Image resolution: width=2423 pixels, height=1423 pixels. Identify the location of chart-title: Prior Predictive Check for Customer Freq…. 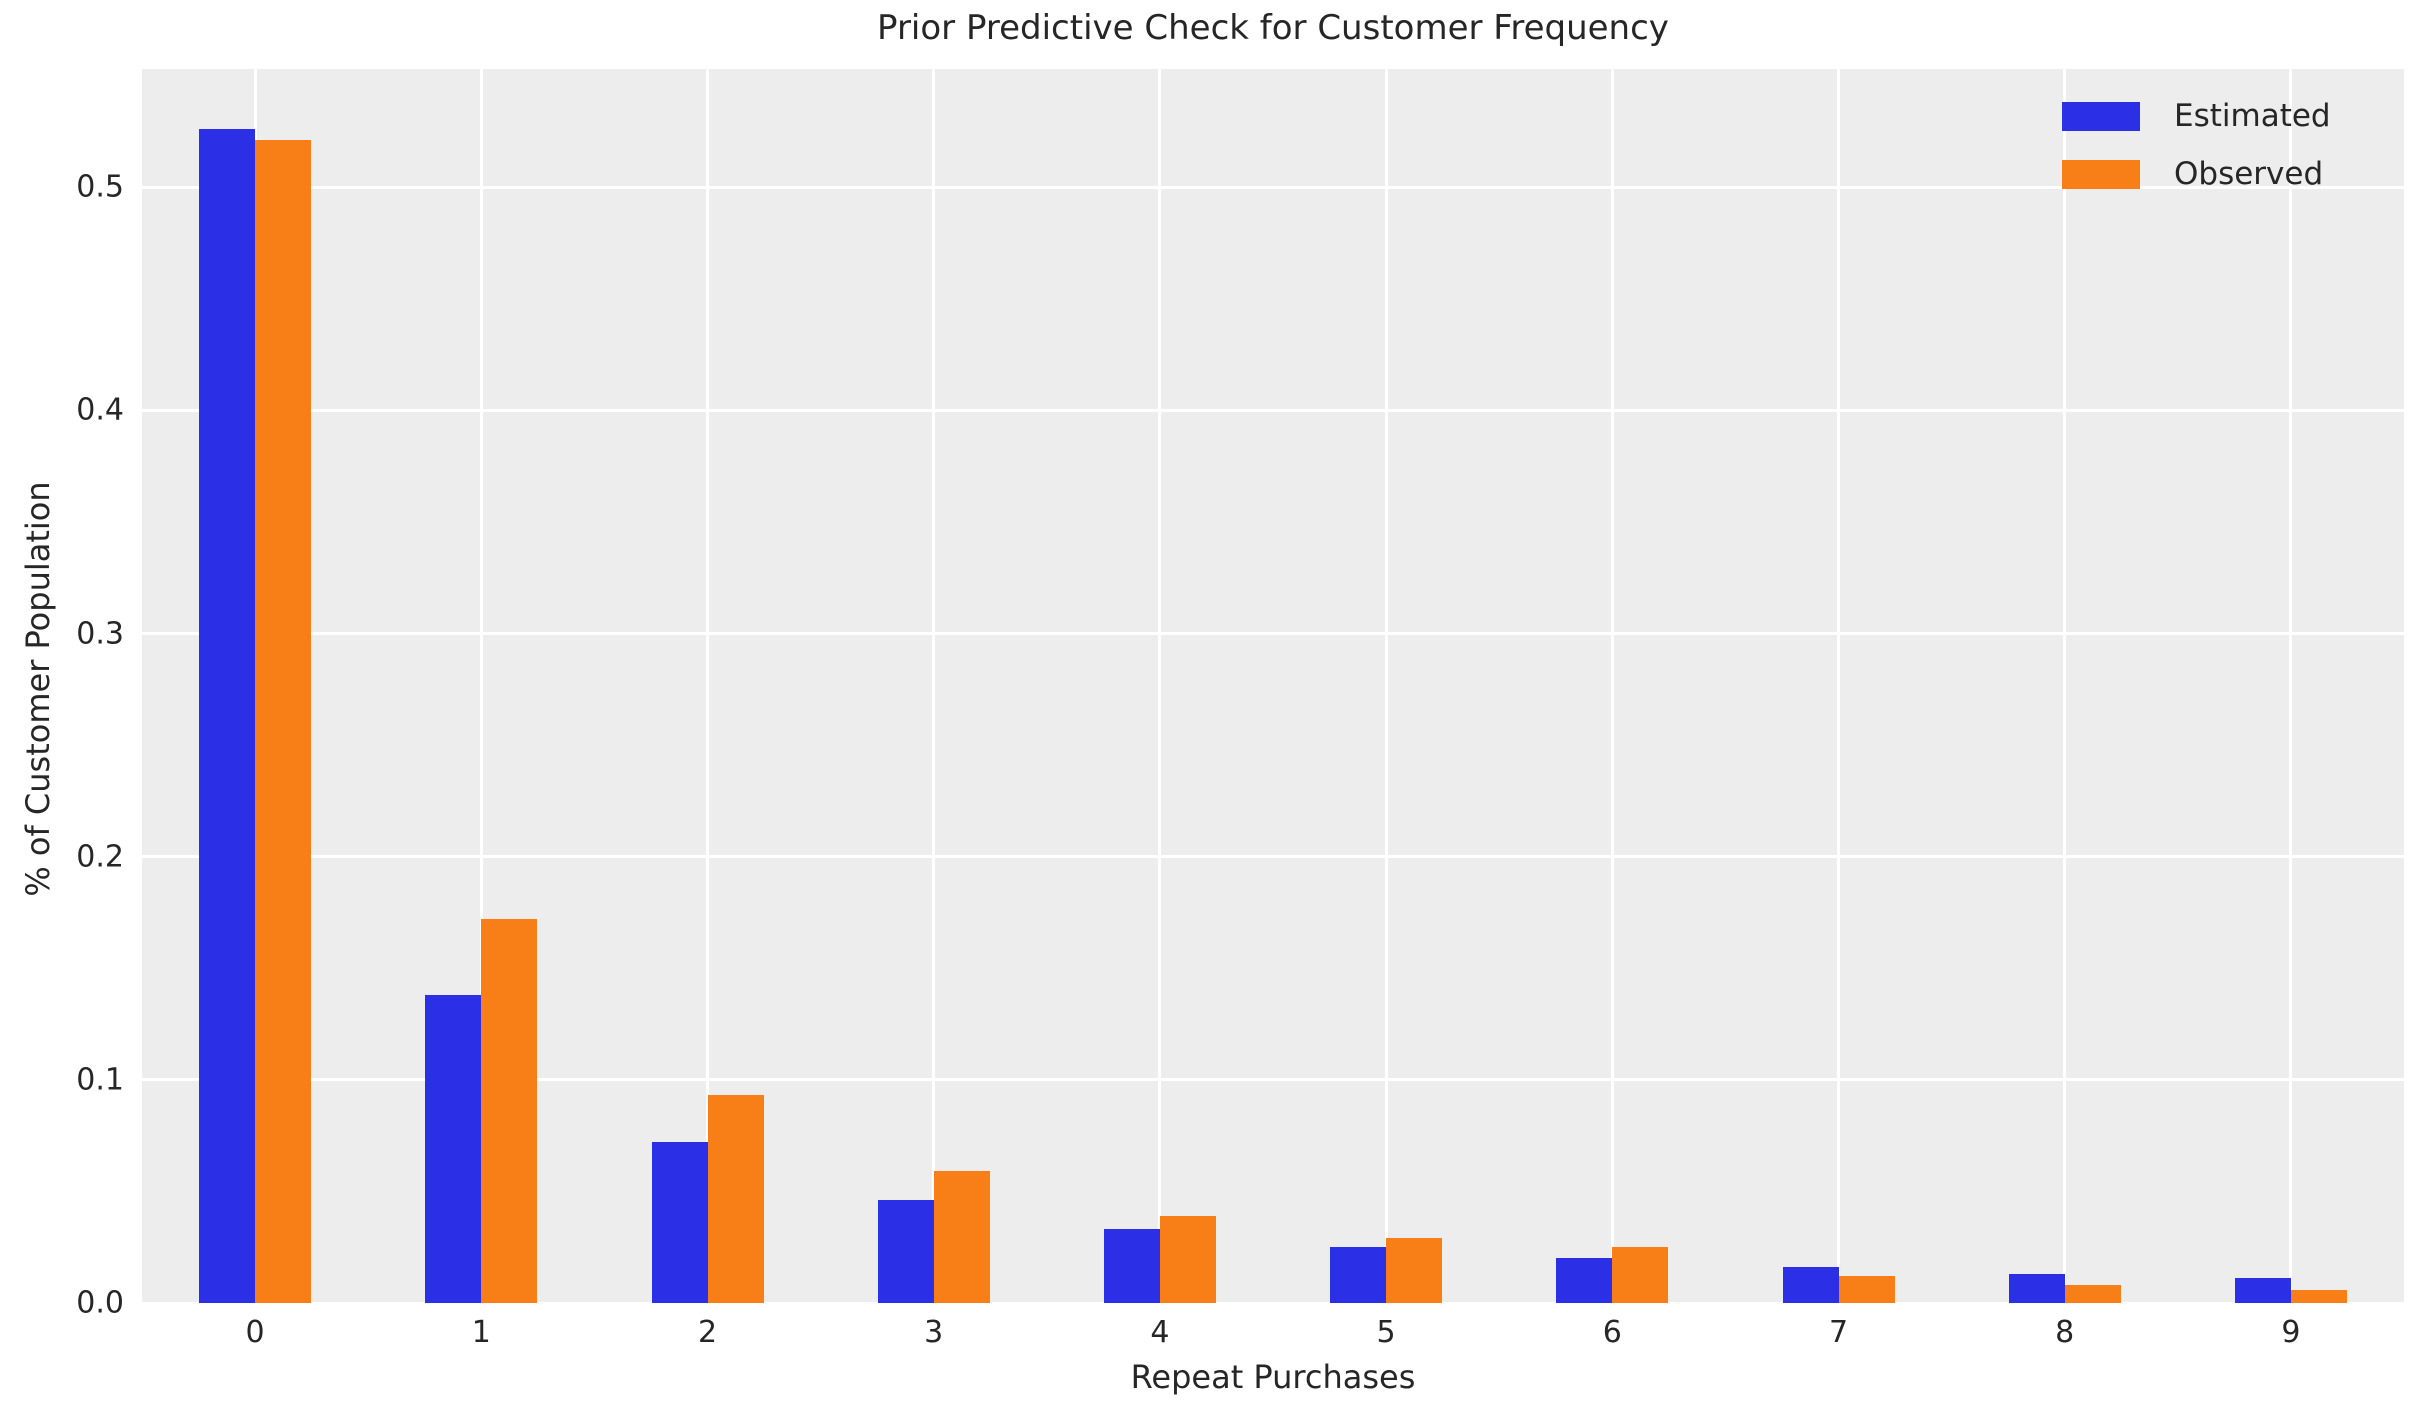
(1273, 28).